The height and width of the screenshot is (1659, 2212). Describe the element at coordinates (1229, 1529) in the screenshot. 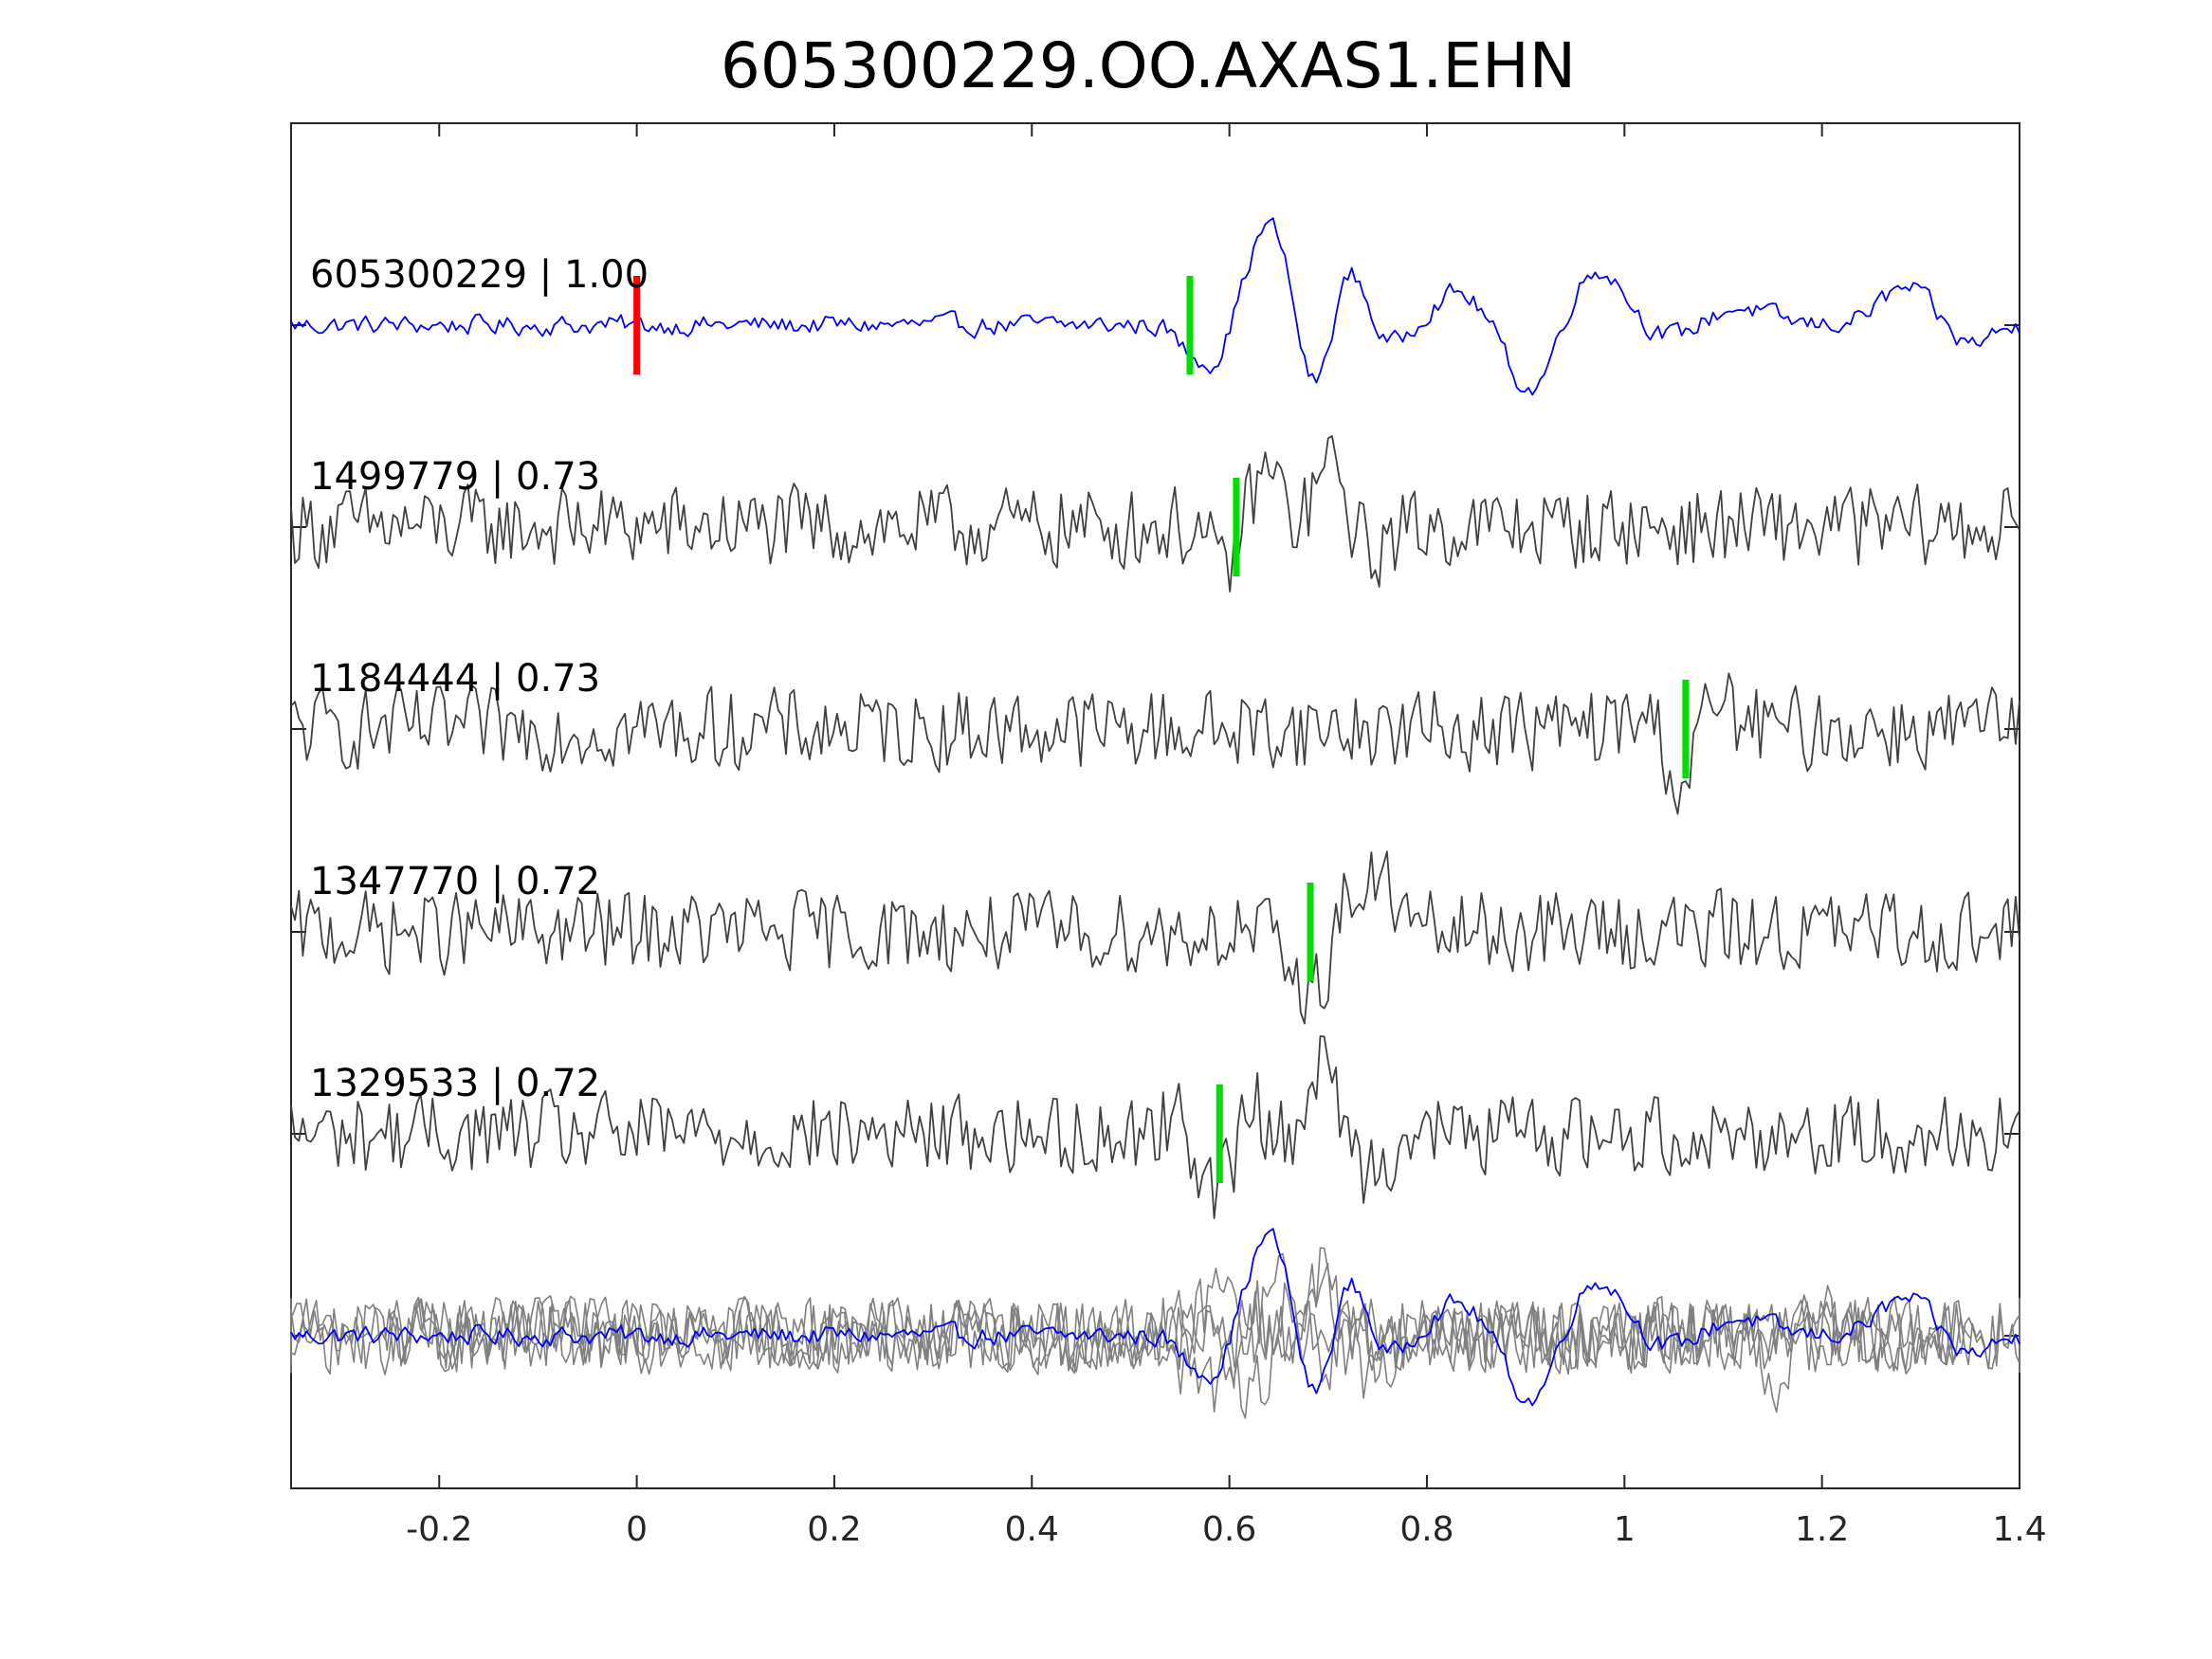

I see `x-tick-label: 0.6` at that location.